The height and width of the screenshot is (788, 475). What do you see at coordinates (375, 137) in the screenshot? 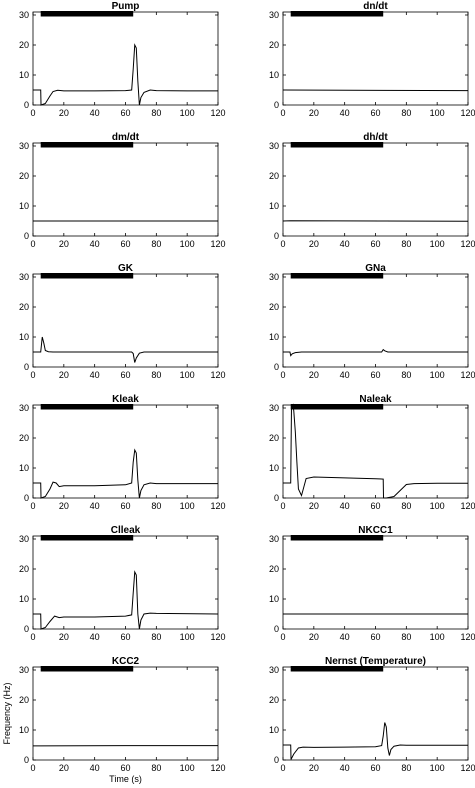
I see `panel-title: dh/dt` at bounding box center [375, 137].